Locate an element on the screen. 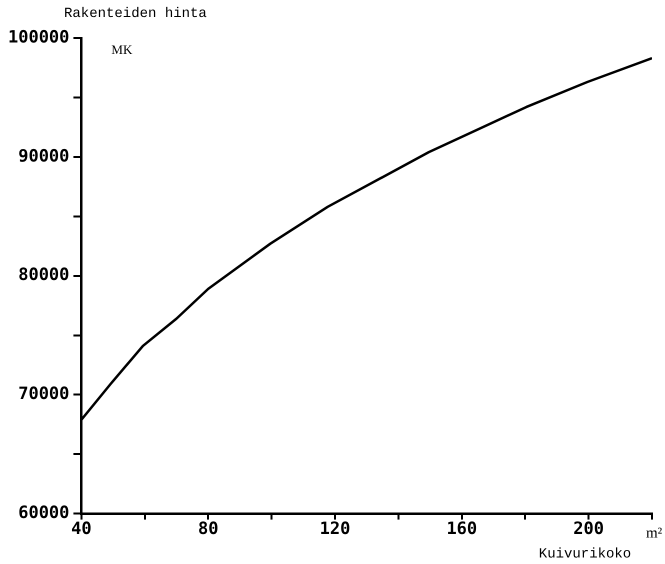 The height and width of the screenshot is (564, 665). y-axis-title: MK is located at coordinates (122, 49).